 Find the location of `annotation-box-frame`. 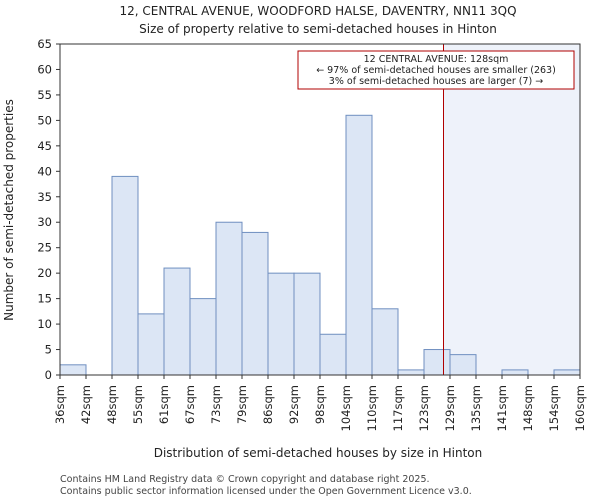

annotation-box-frame is located at coordinates (436, 70).